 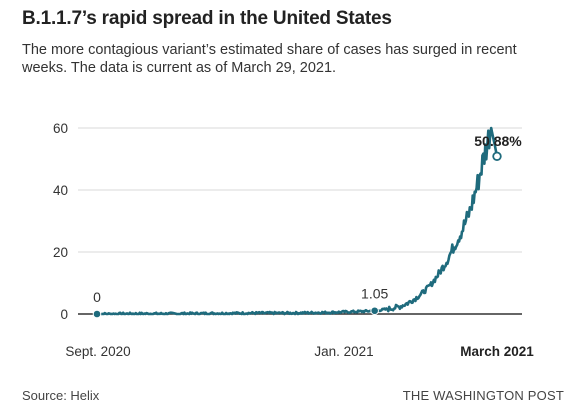 What do you see at coordinates (299, 351) in the screenshot?
I see `x-tick-labels: Sept. 2020 Jan. 2021 March 2021` at bounding box center [299, 351].